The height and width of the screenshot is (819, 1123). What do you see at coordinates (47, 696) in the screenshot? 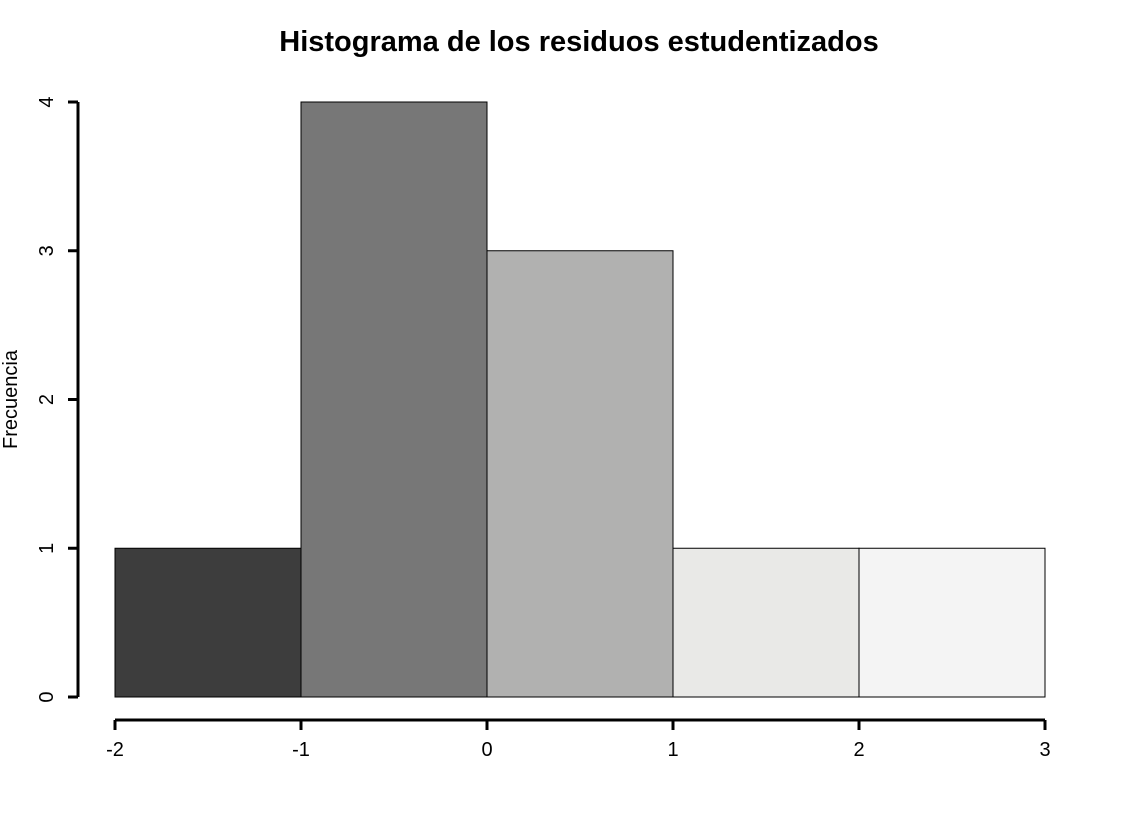
I see `y-tick-label-0: 0` at bounding box center [47, 696].